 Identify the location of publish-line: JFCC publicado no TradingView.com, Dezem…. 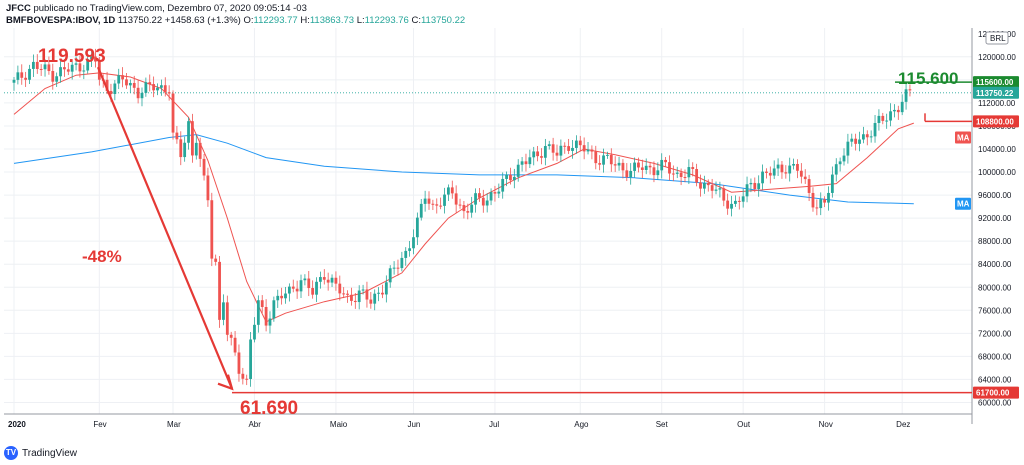
(235, 9).